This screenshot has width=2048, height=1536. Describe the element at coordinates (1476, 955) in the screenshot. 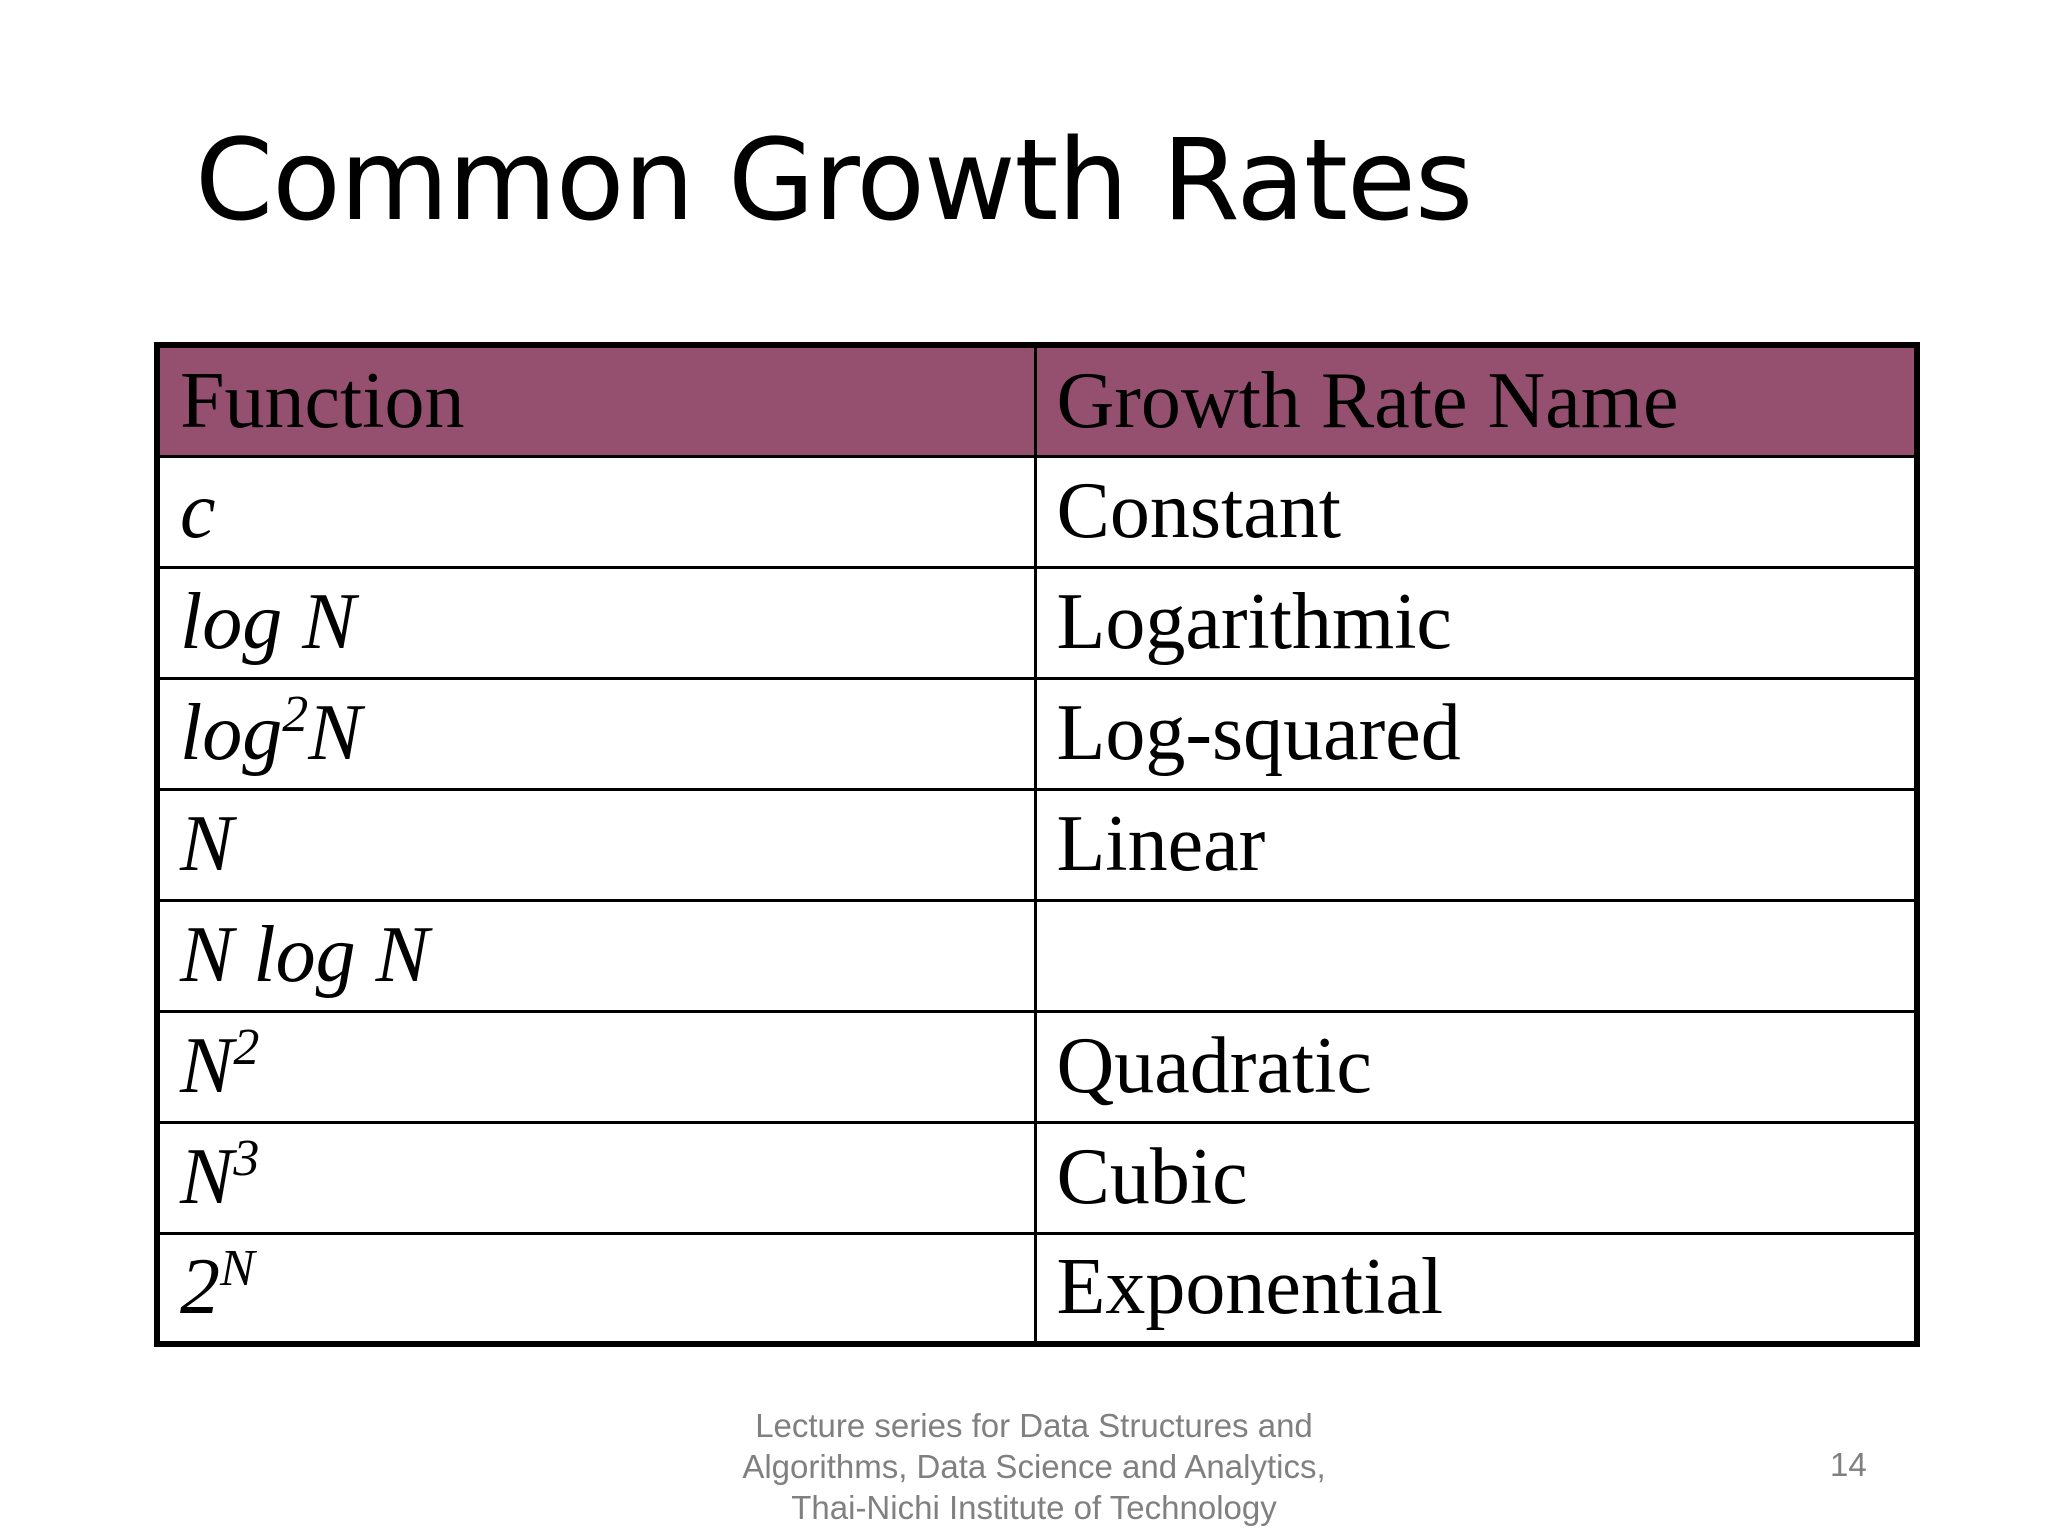

I see `growth-name-cell` at that location.